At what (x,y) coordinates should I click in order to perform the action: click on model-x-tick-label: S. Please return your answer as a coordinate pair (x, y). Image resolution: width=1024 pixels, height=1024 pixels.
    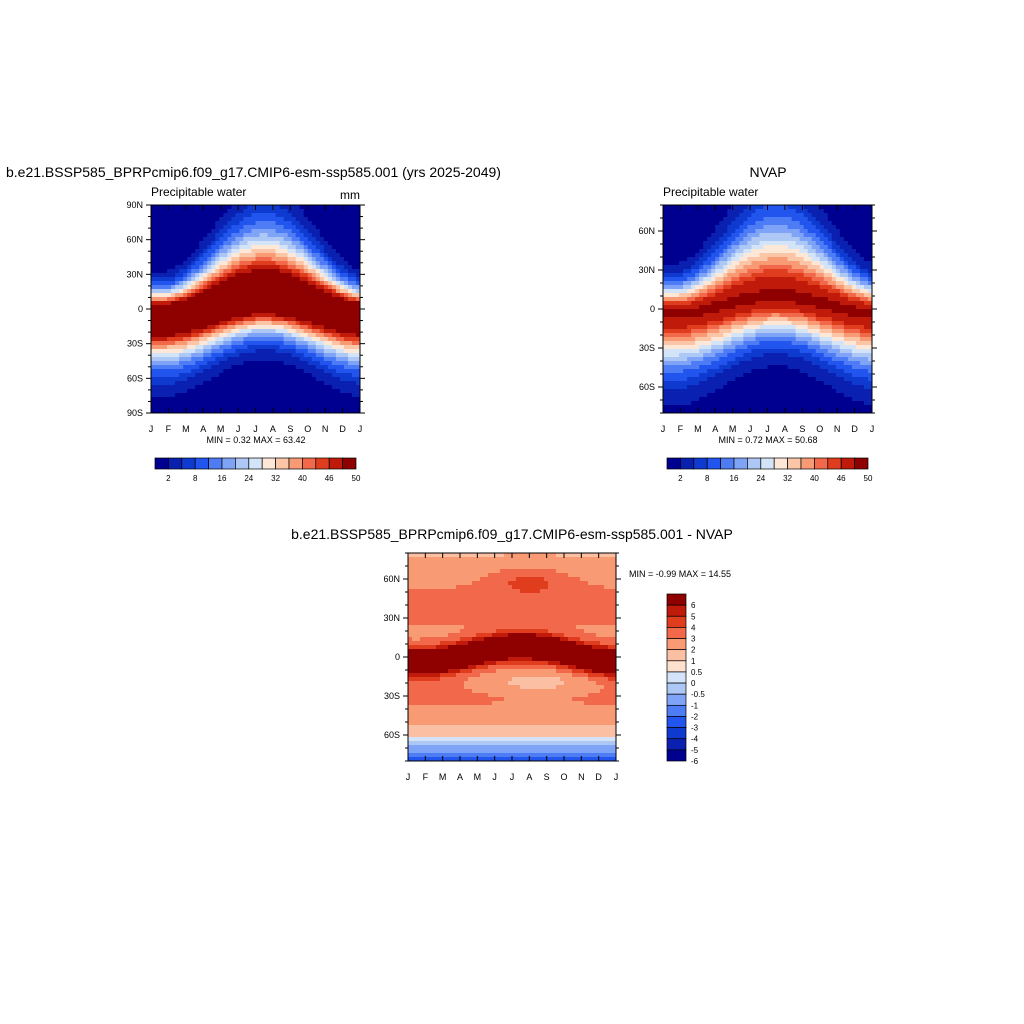
    Looking at the image, I should click on (290, 429).